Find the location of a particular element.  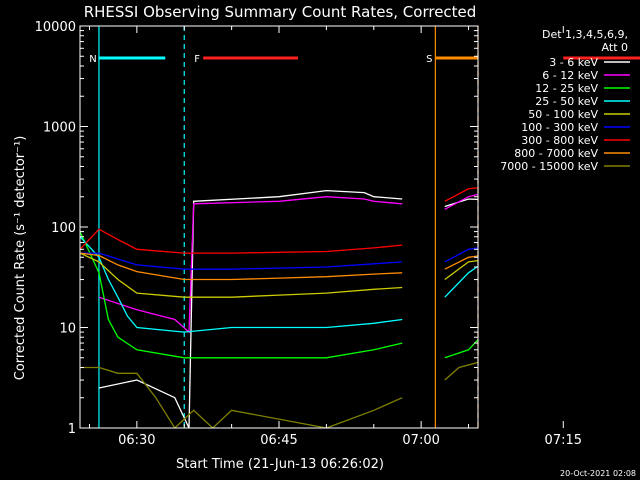

legend-label-8: 7000 - 15000 keV is located at coordinates (549, 166).